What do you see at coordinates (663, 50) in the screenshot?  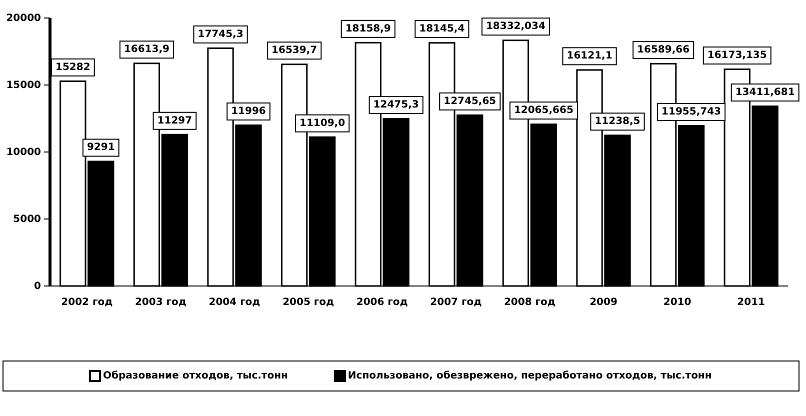 I see `data-label: 16589,66` at bounding box center [663, 50].